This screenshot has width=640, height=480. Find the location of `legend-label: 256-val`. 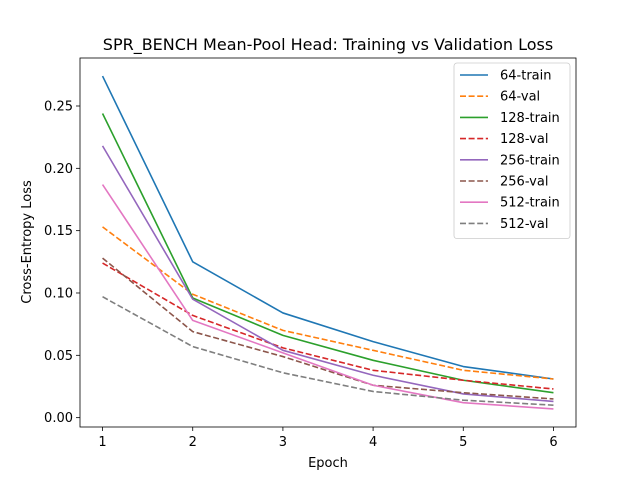

legend-label: 256-val is located at coordinates (524, 182).